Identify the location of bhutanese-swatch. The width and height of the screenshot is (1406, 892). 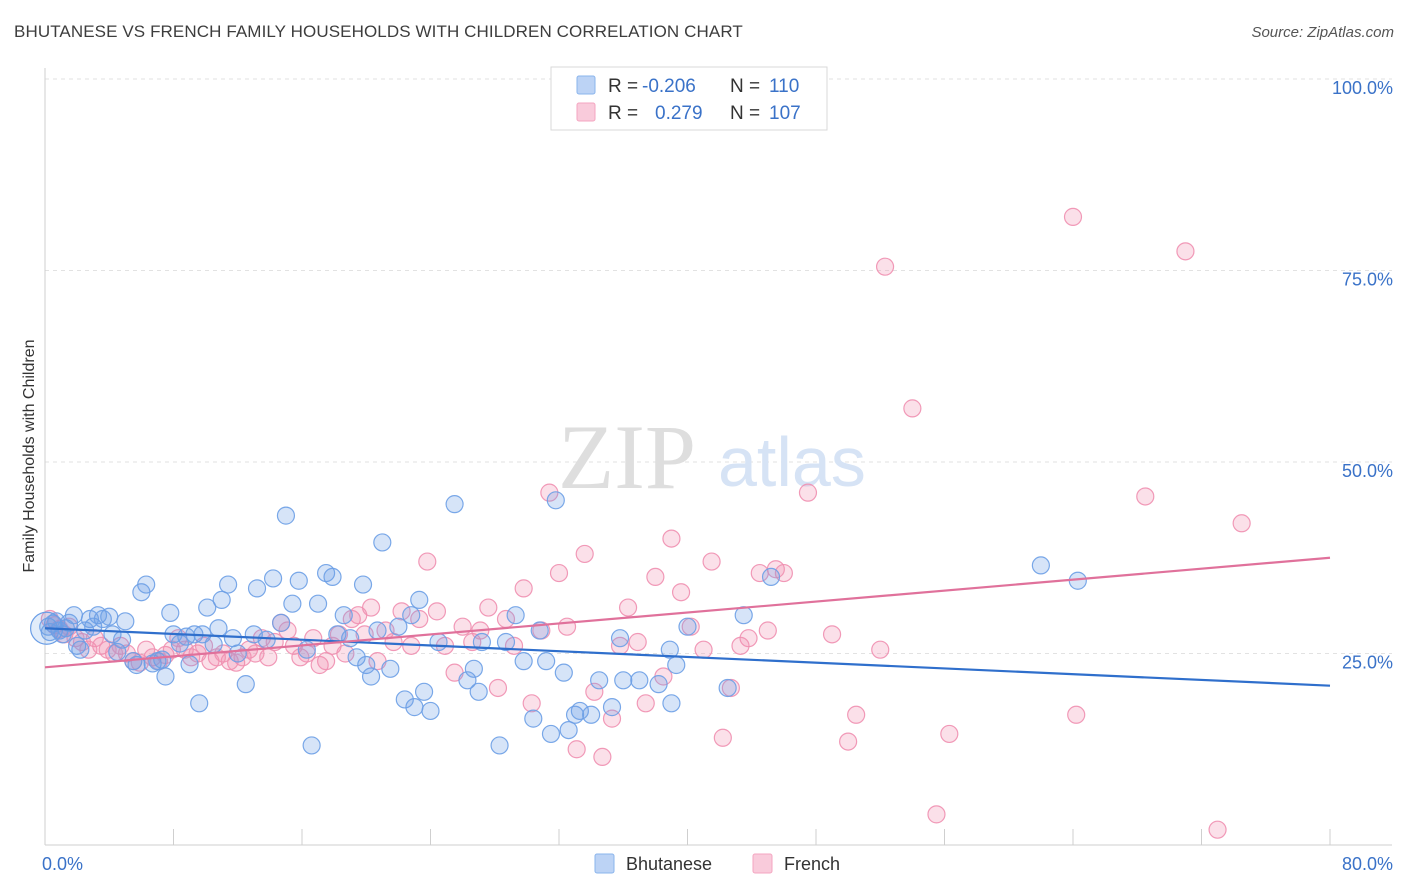
(604, 863).